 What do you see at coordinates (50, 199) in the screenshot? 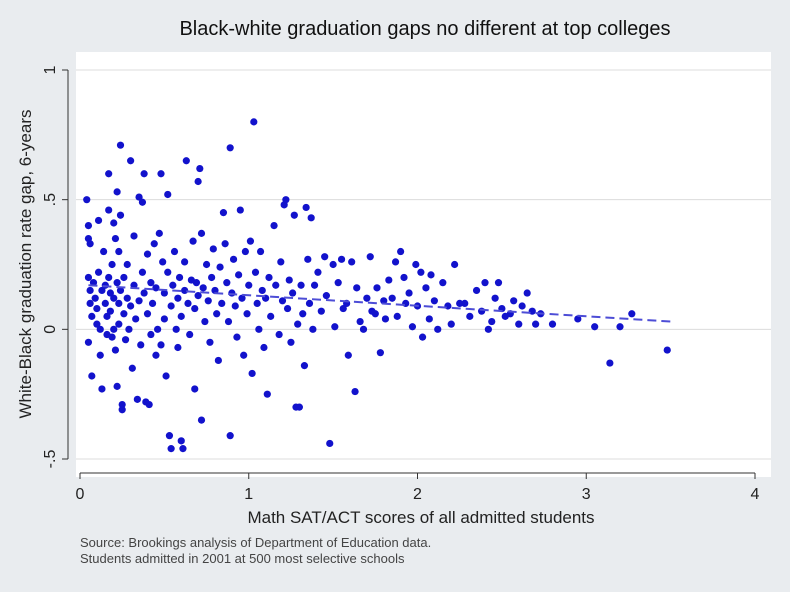
I see `y-tick-label: .5` at bounding box center [50, 199].